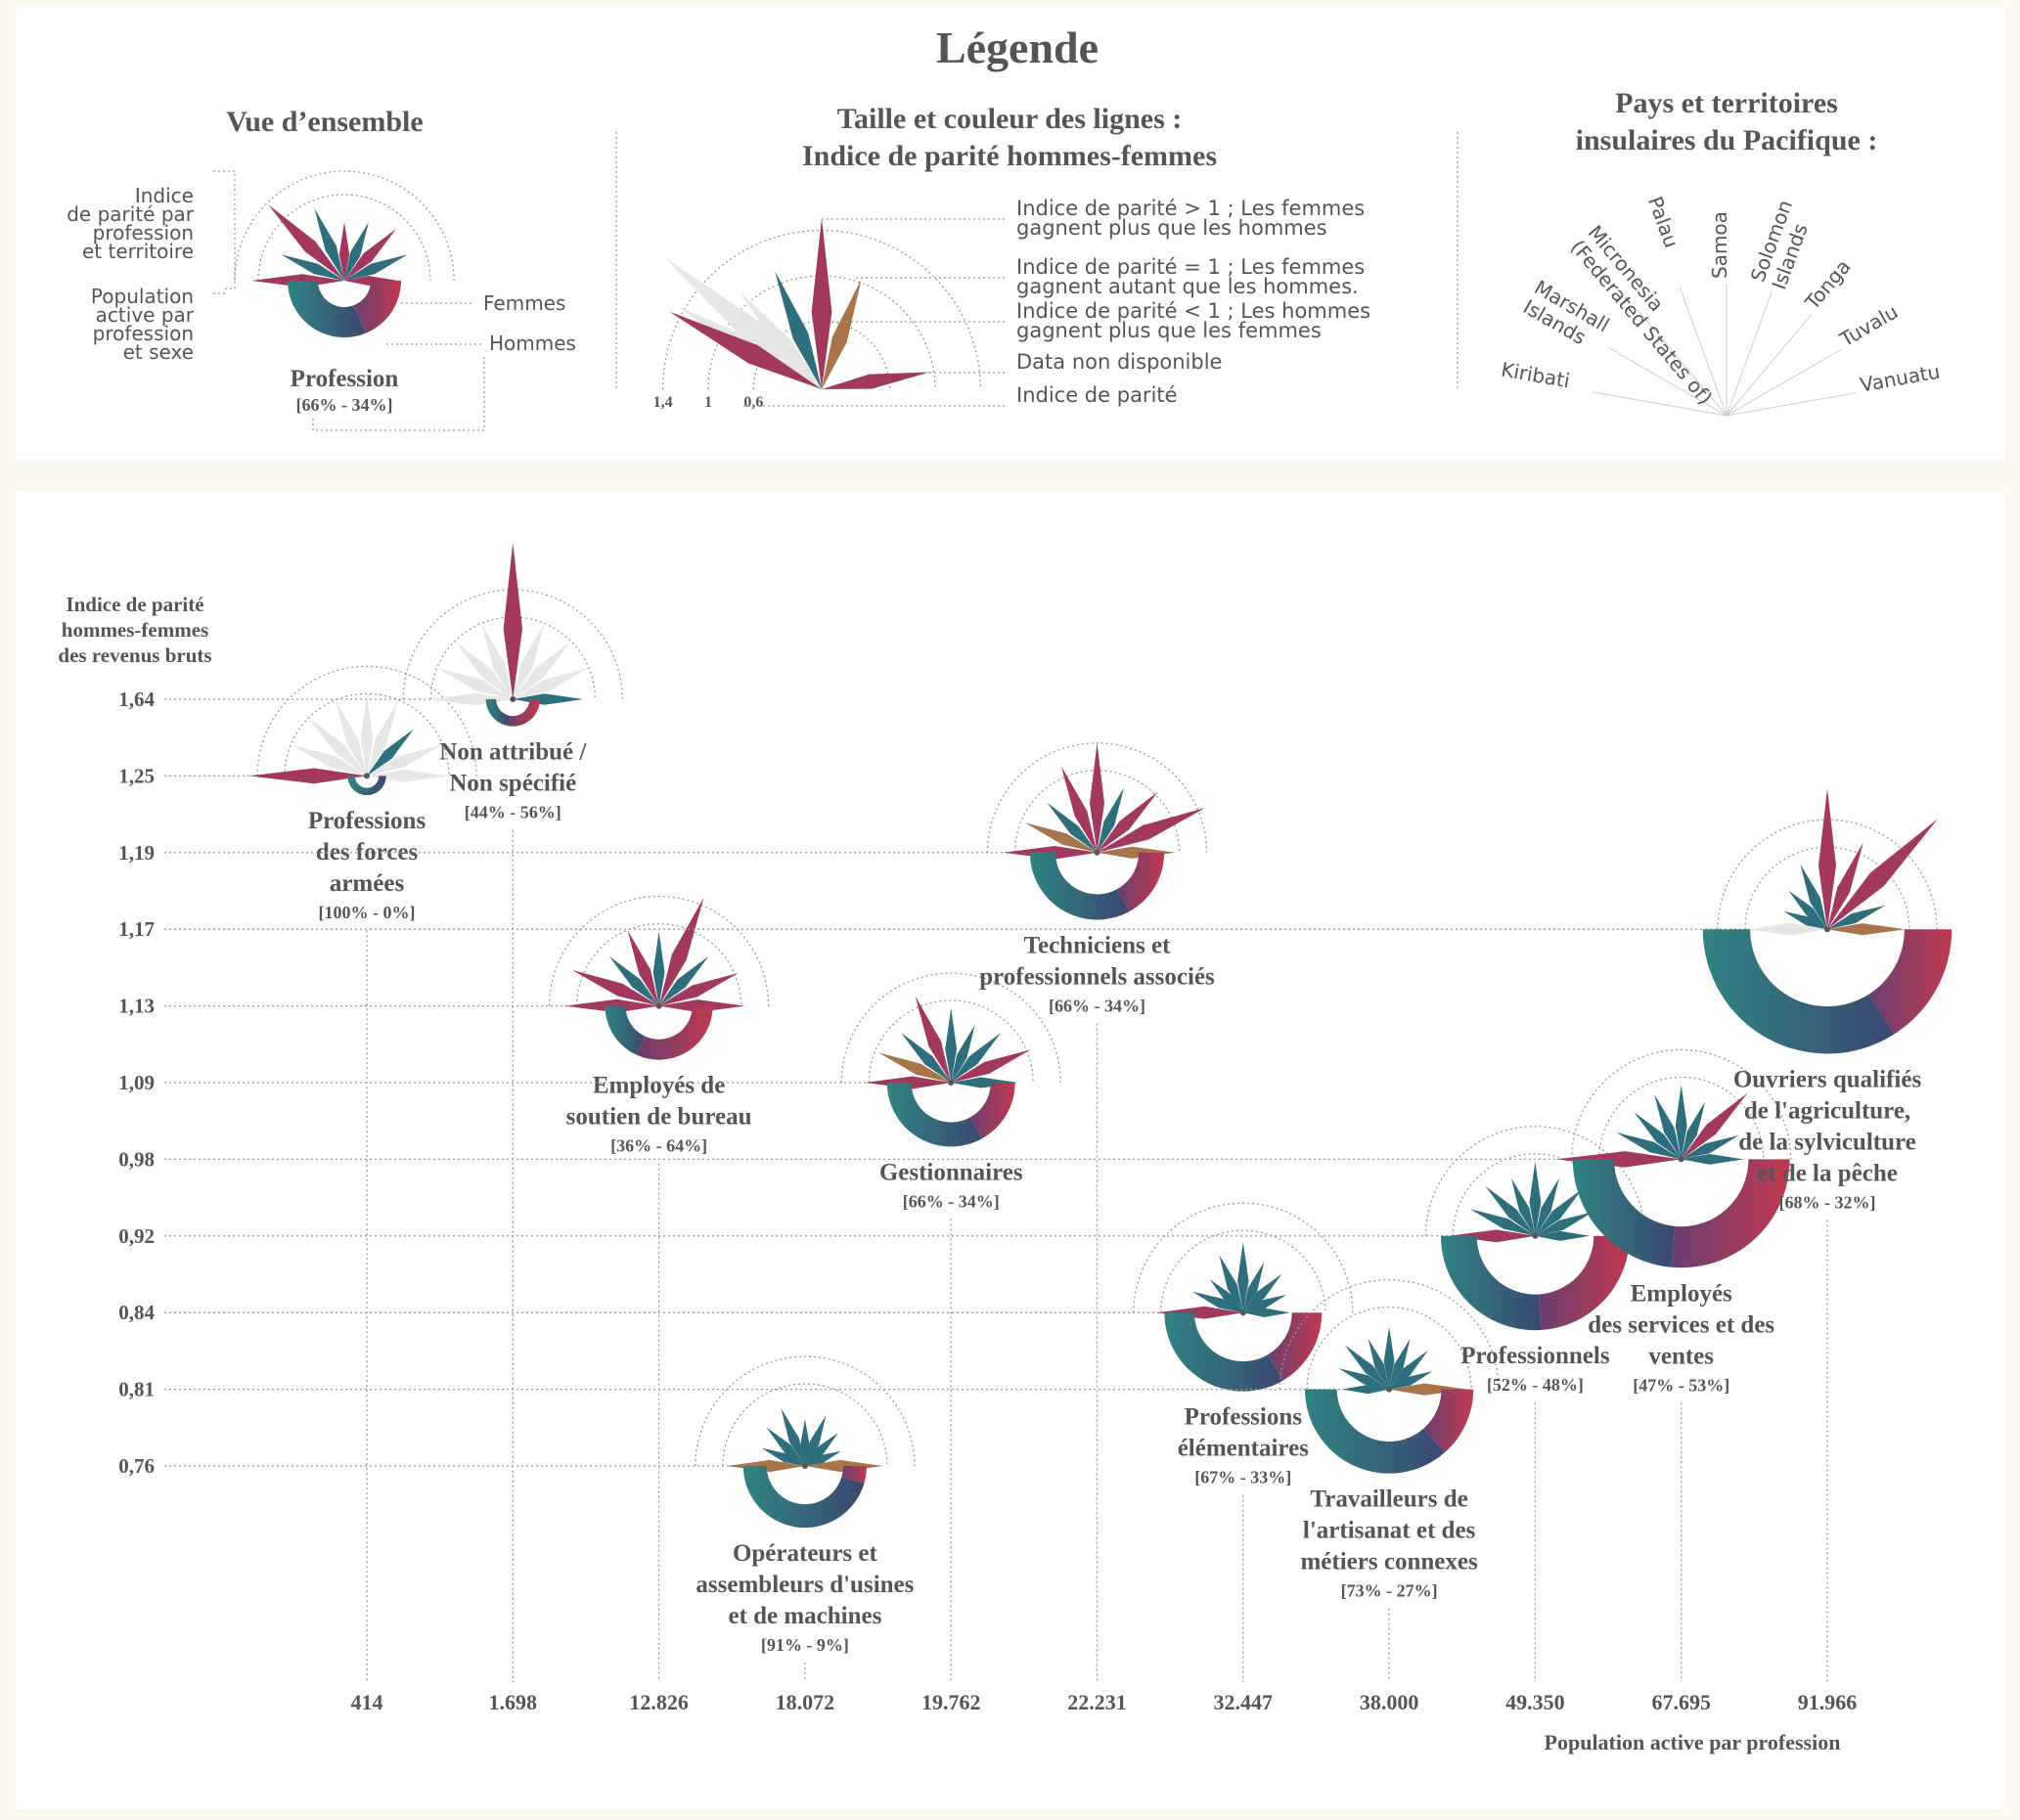 The height and width of the screenshot is (1820, 2020). What do you see at coordinates (136, 1312) in the screenshot?
I see `y-tick-label: 0,84` at bounding box center [136, 1312].